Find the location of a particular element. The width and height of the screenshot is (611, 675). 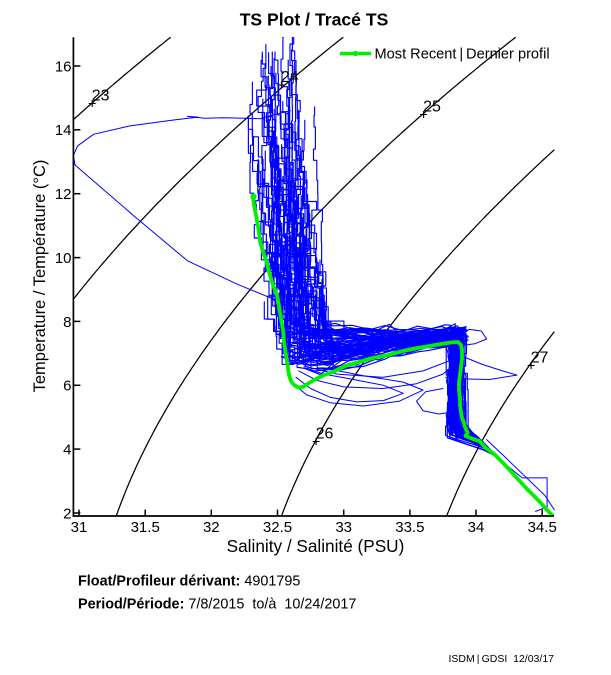

svg-text: 34 is located at coordinates (476, 527).